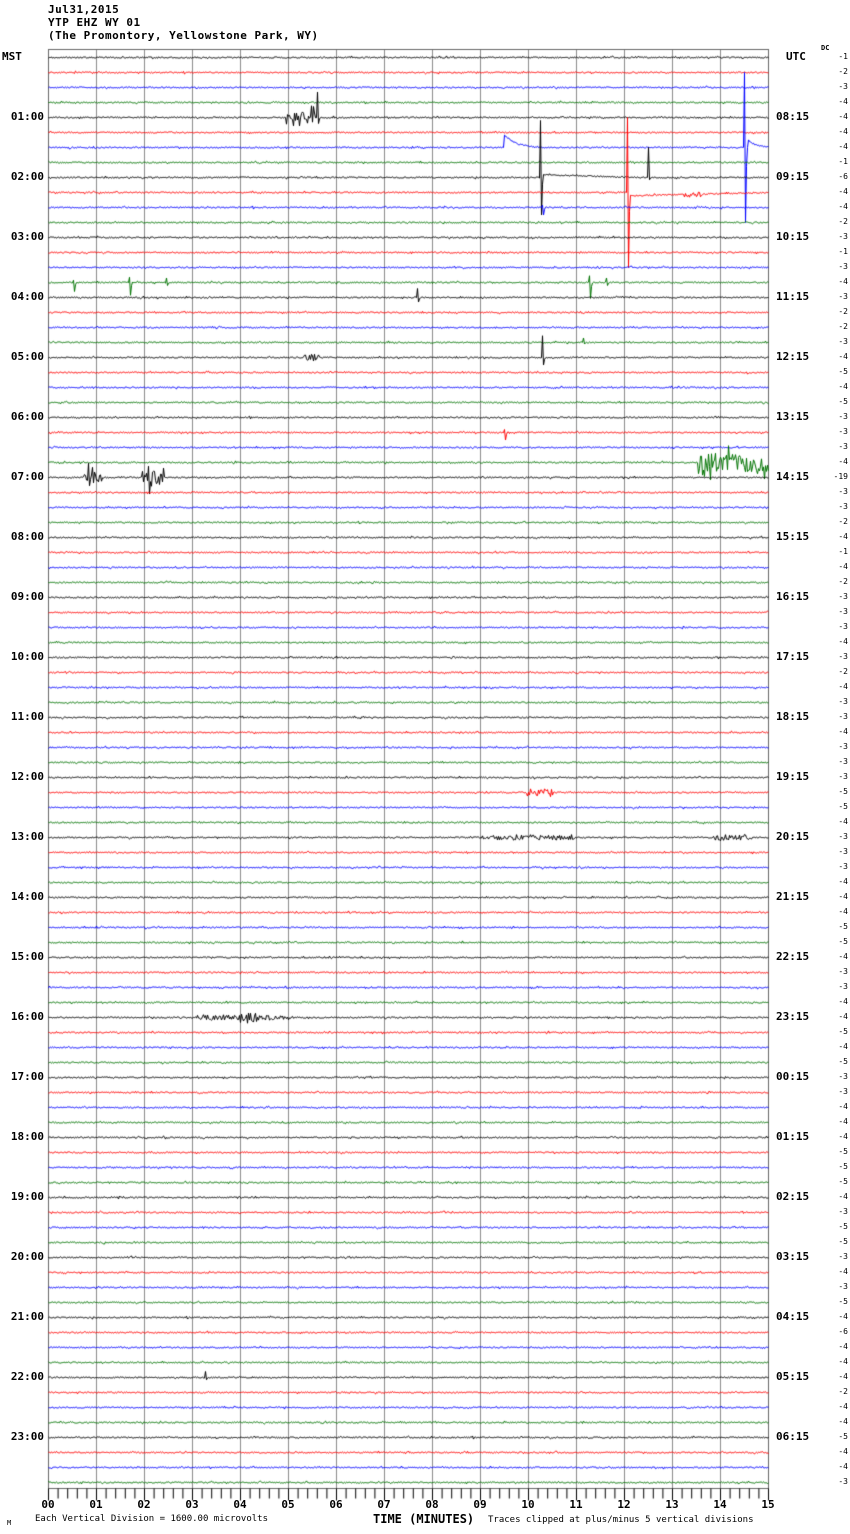  Describe the element at coordinates (793, 1196) in the screenshot. I see `utc-hour-label: 02:15` at that location.